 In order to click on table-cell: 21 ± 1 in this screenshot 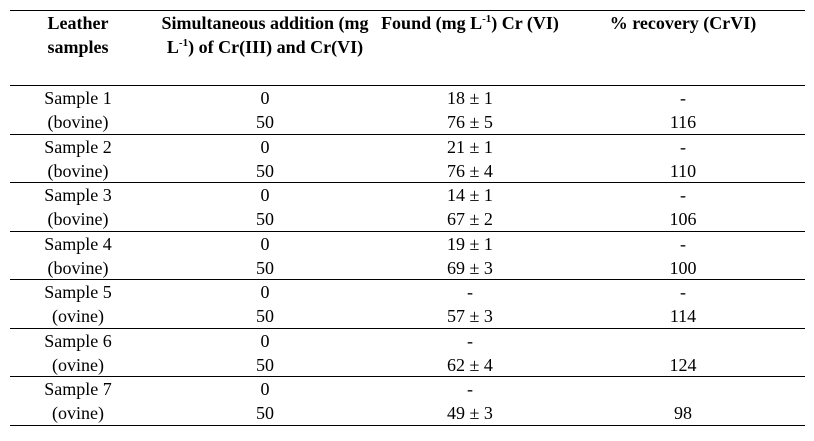, I will do `click(470, 146)`.